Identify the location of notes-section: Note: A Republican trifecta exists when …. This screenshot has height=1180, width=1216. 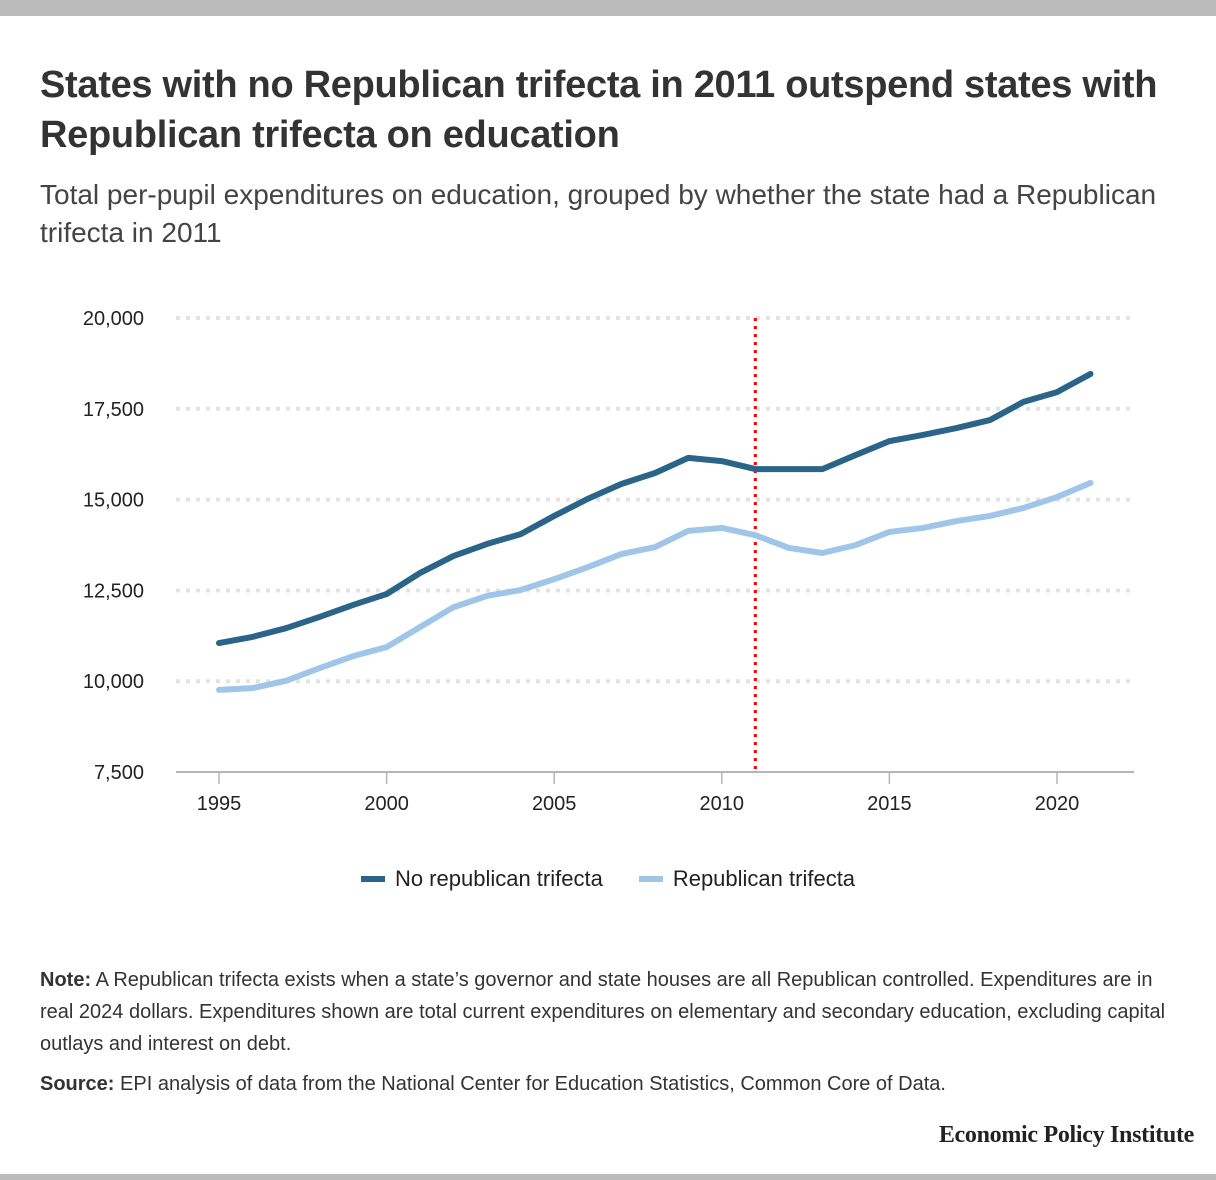
(615, 1036).